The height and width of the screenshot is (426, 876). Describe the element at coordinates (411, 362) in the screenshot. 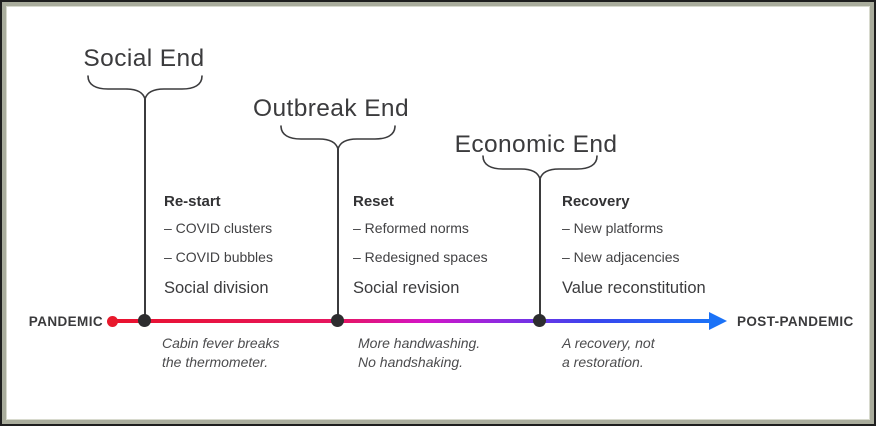

I see `caption-line: No handshaking.` at that location.